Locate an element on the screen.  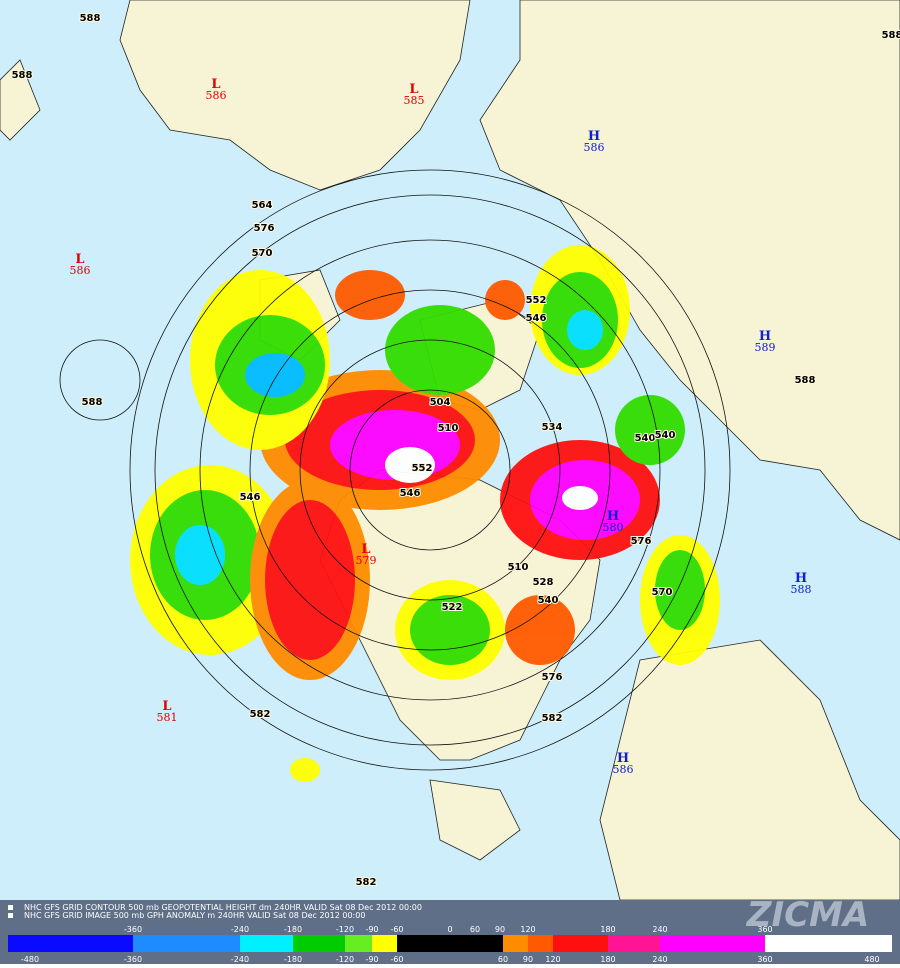
legend-top-label: -180 is located at coordinates (293, 929).